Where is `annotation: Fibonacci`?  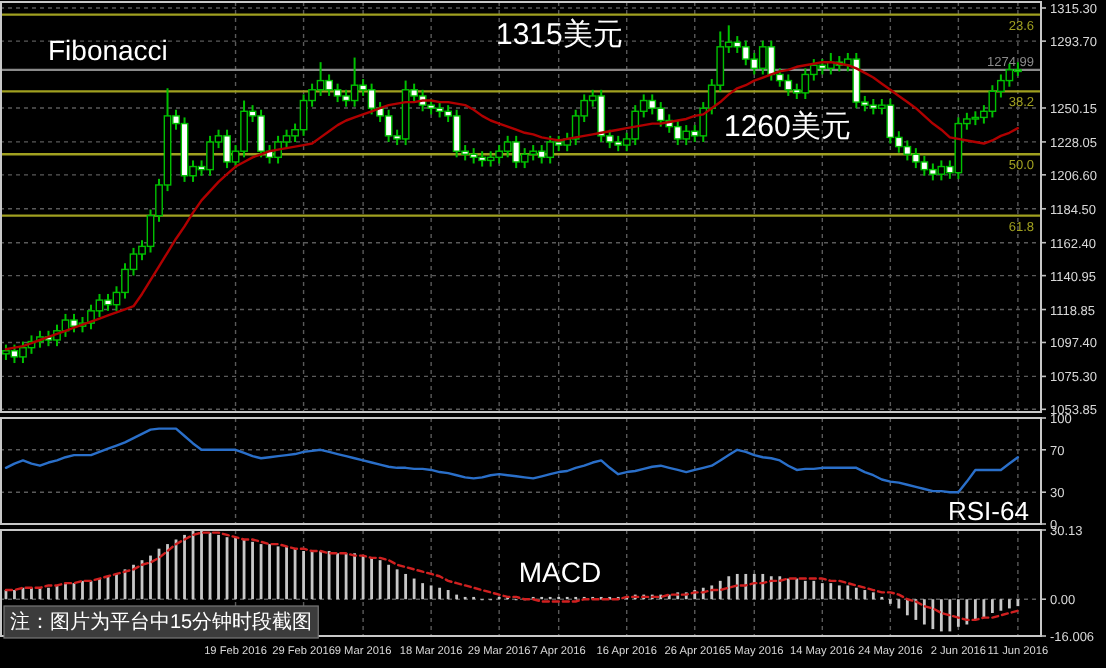 annotation: Fibonacci is located at coordinates (108, 50).